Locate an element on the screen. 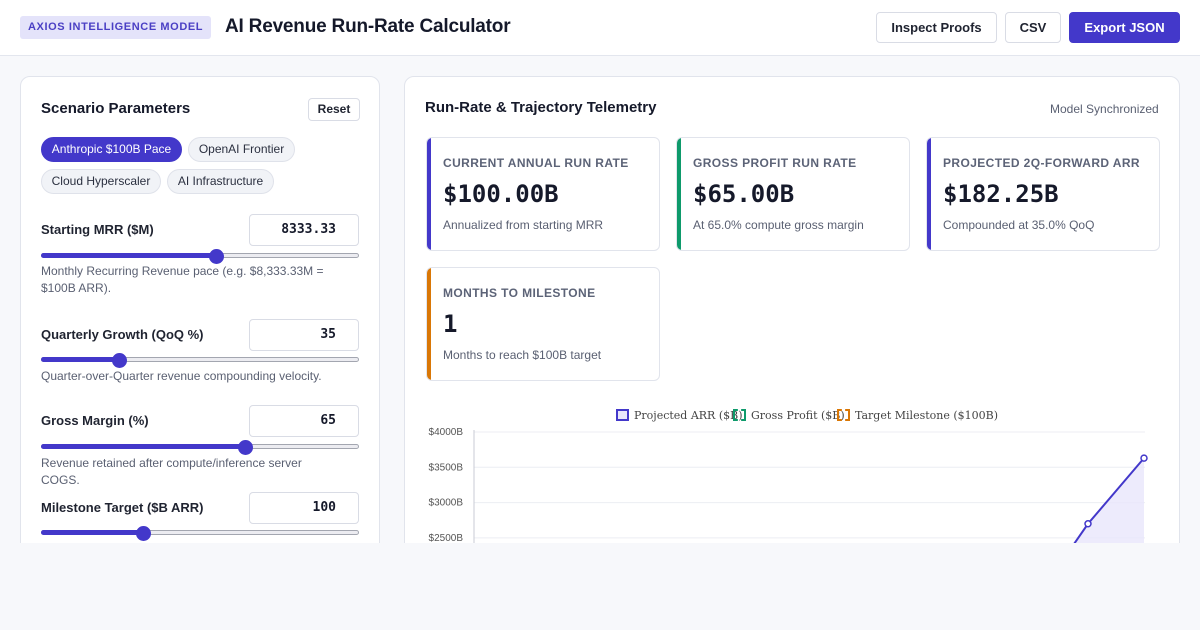 Image resolution: width=1200 pixels, height=630 pixels. legend-label: Projected ARR ($B) is located at coordinates (688, 415).